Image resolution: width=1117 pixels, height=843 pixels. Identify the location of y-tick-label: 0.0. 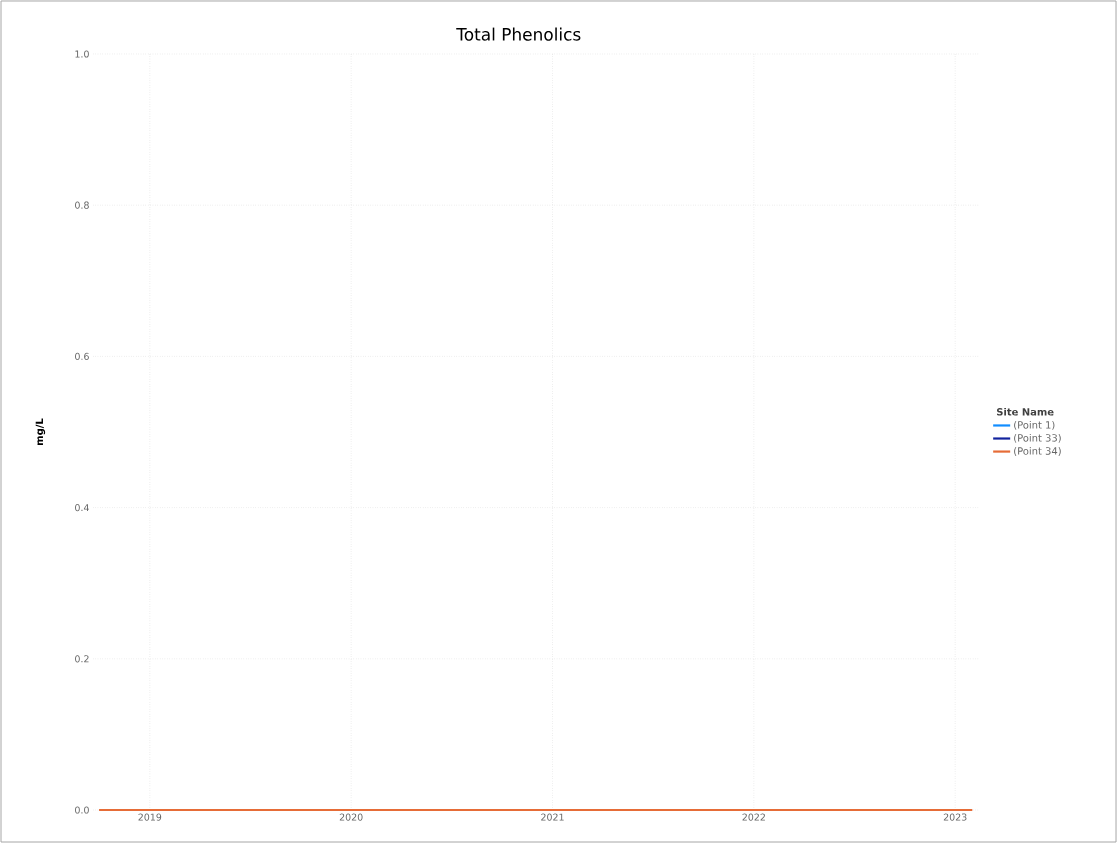
(82, 810).